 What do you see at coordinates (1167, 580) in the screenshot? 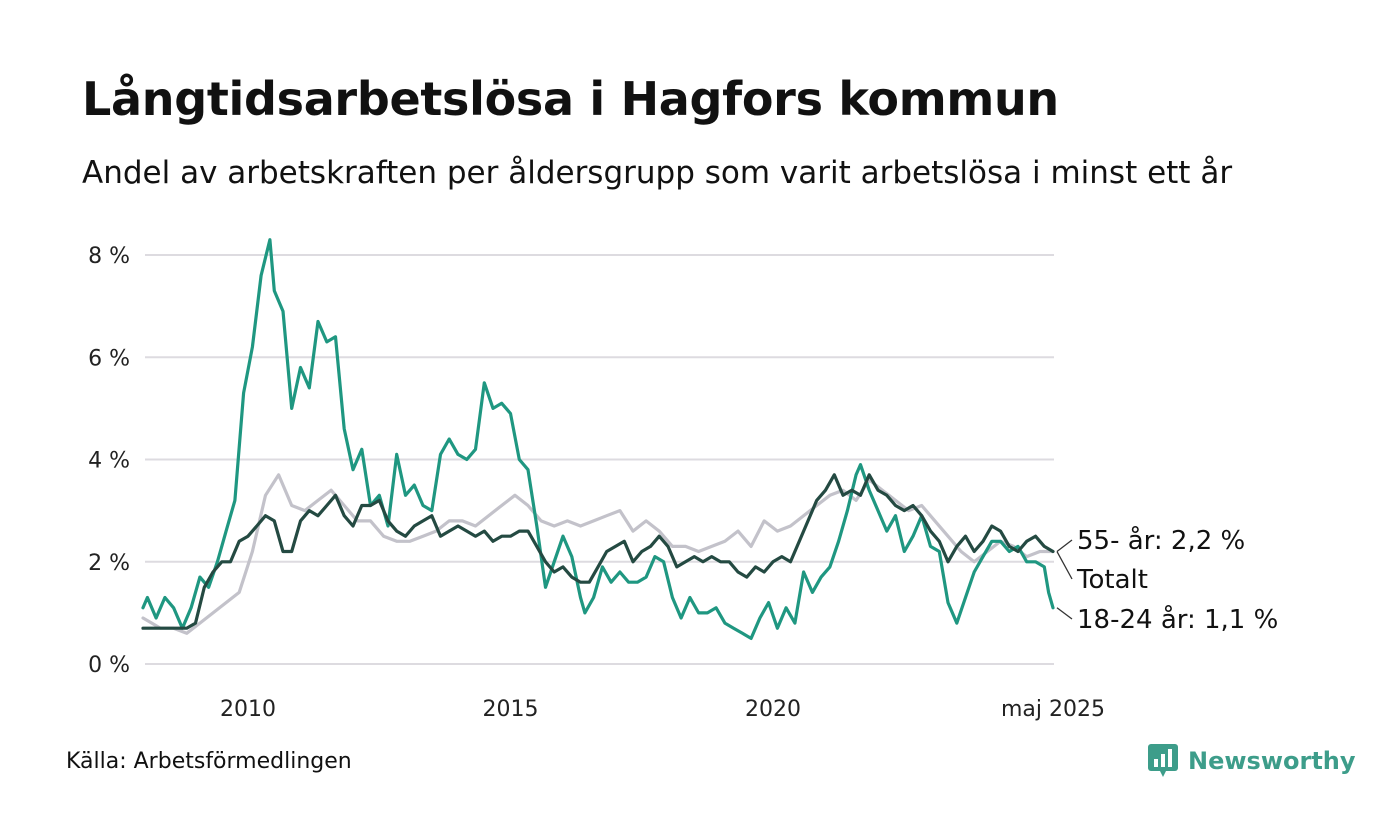
I see `series-end-labels: 55- år: 2,2 % 18-24 år: 1,1 % Totalt` at bounding box center [1167, 580].